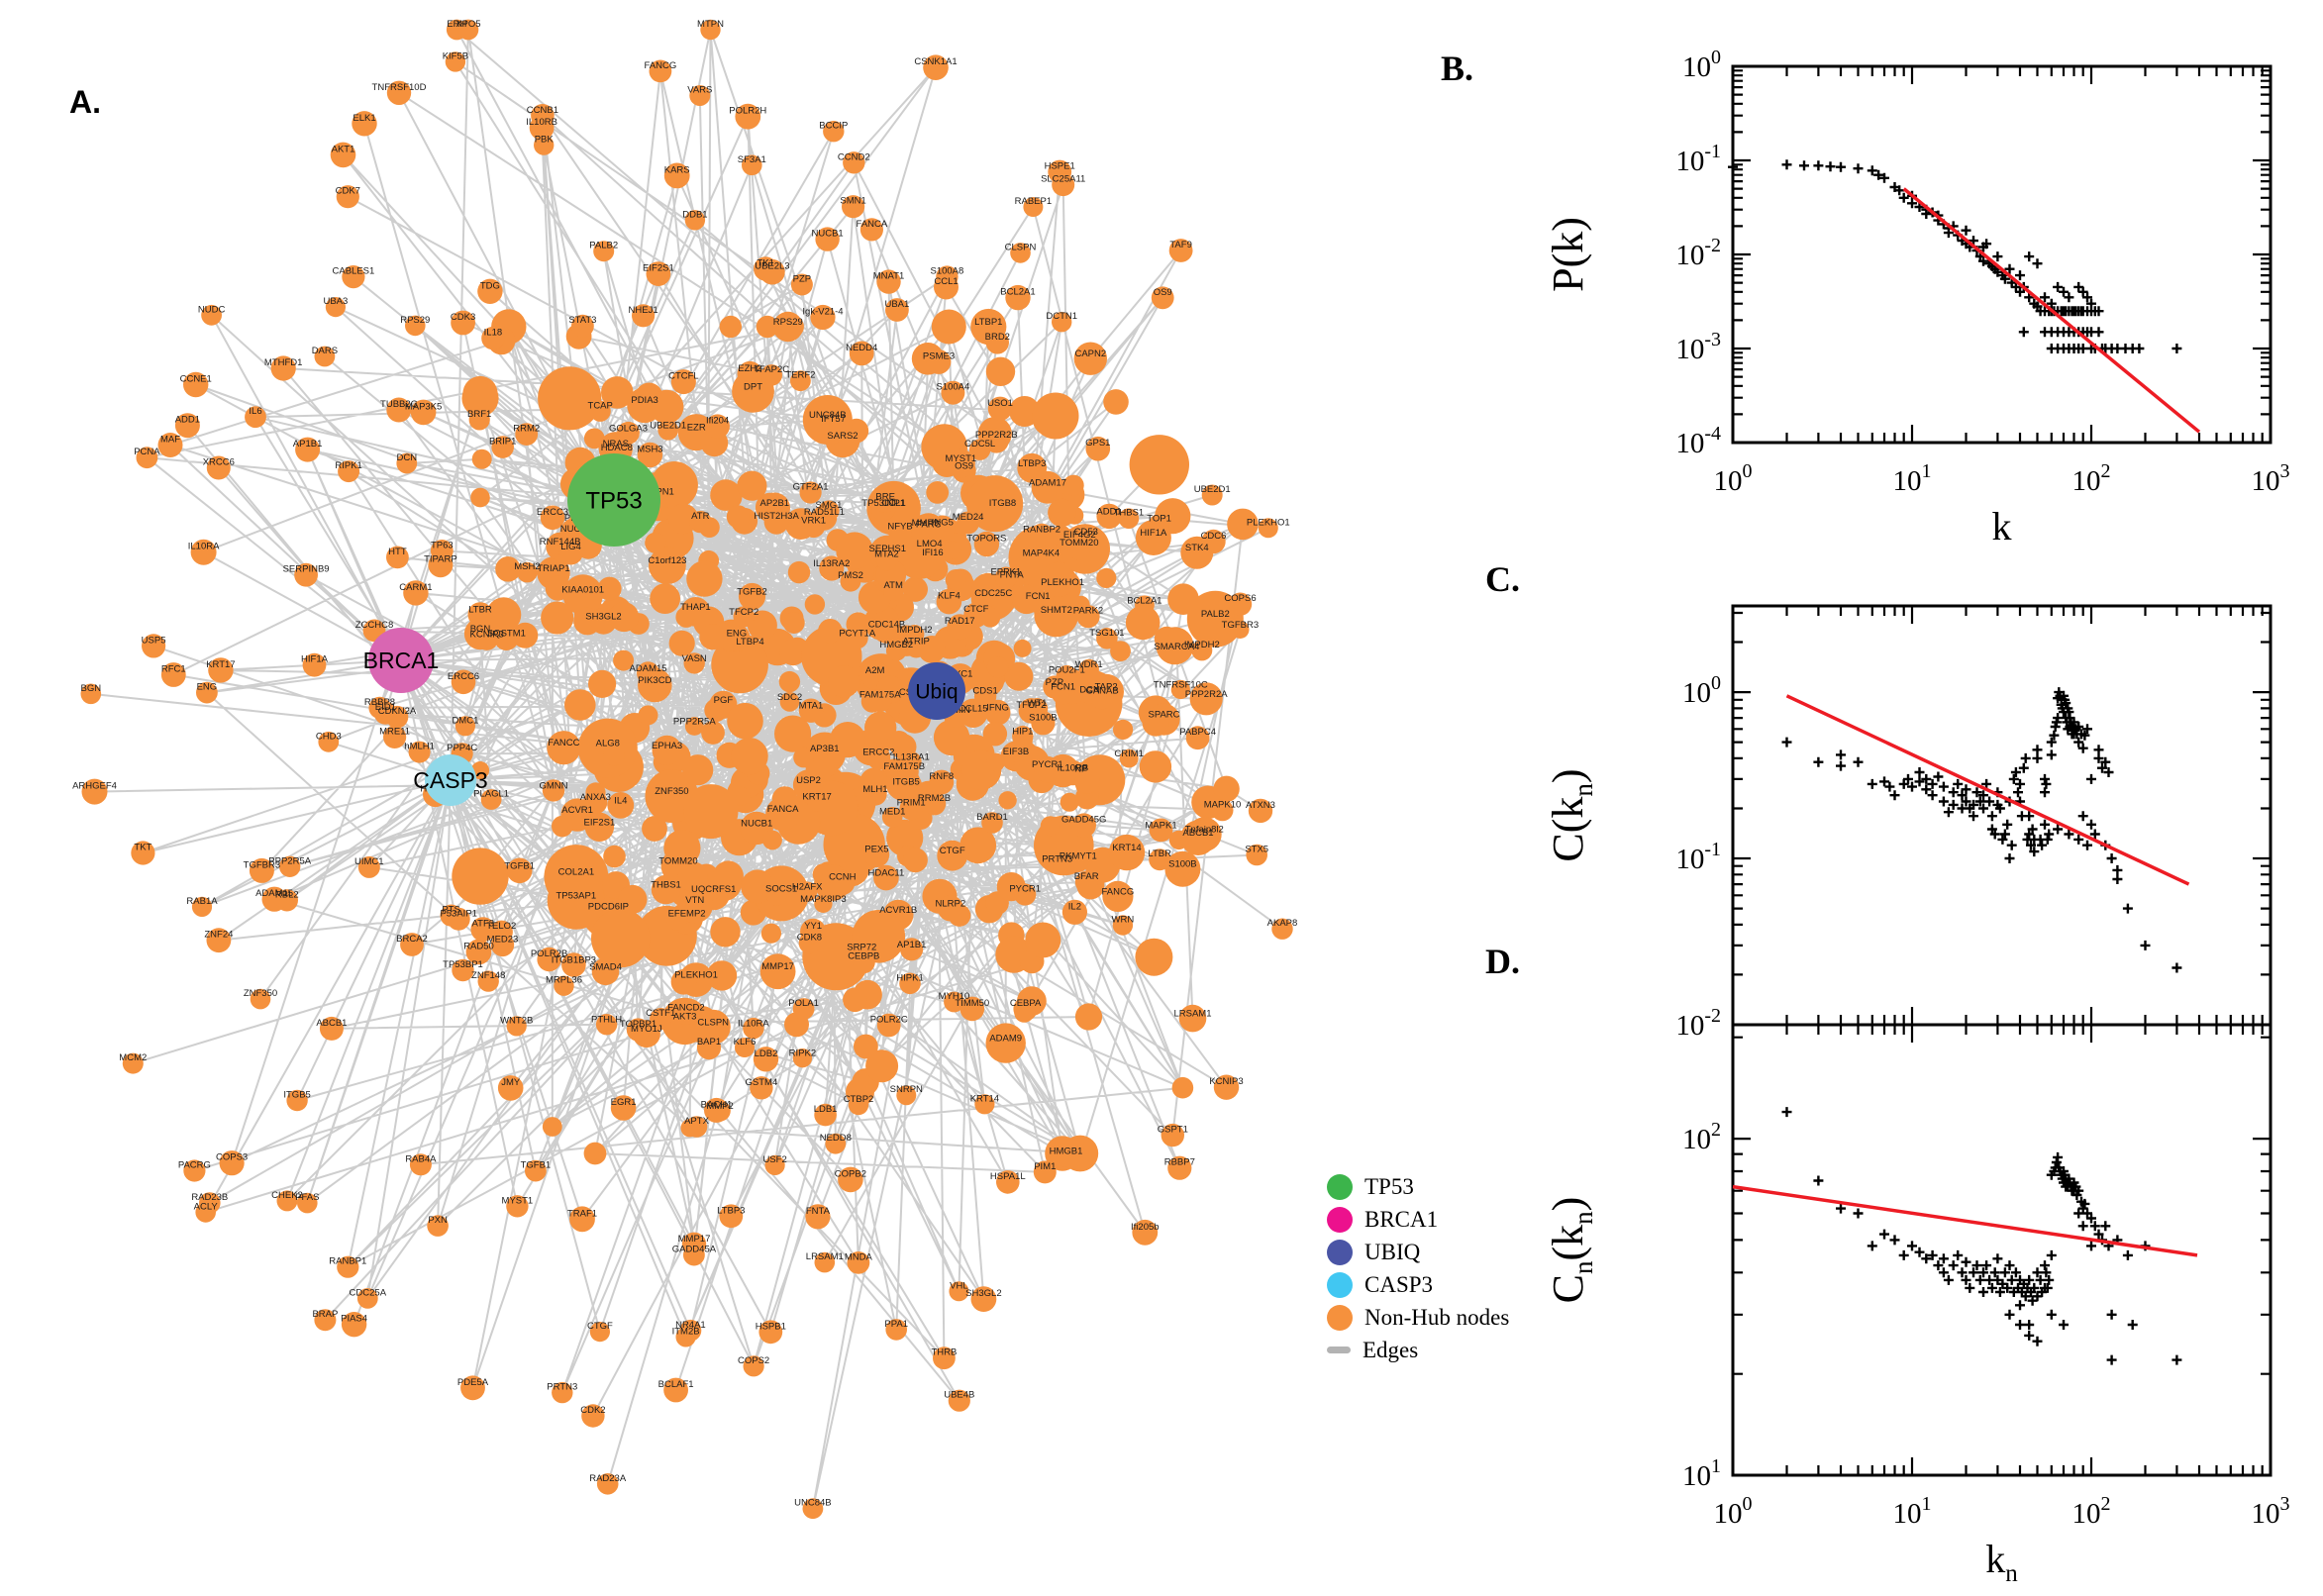  I want to click on node-swatch-icon, so click(1340, 1186).